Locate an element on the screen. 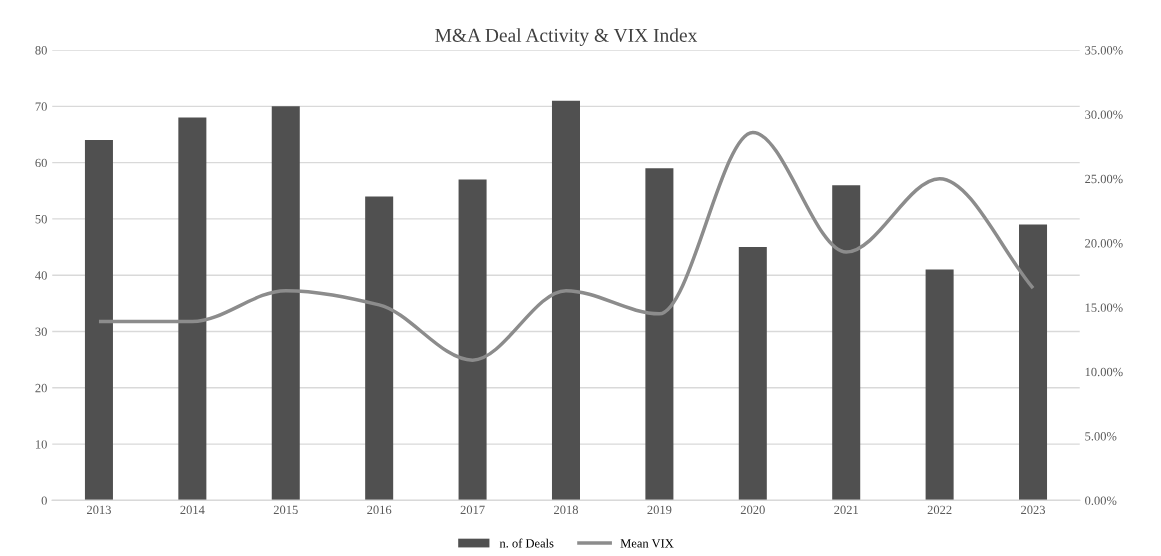 Image resolution: width=1161 pixels, height=556 pixels. y2-tick-label: 0.00% is located at coordinates (1101, 500).